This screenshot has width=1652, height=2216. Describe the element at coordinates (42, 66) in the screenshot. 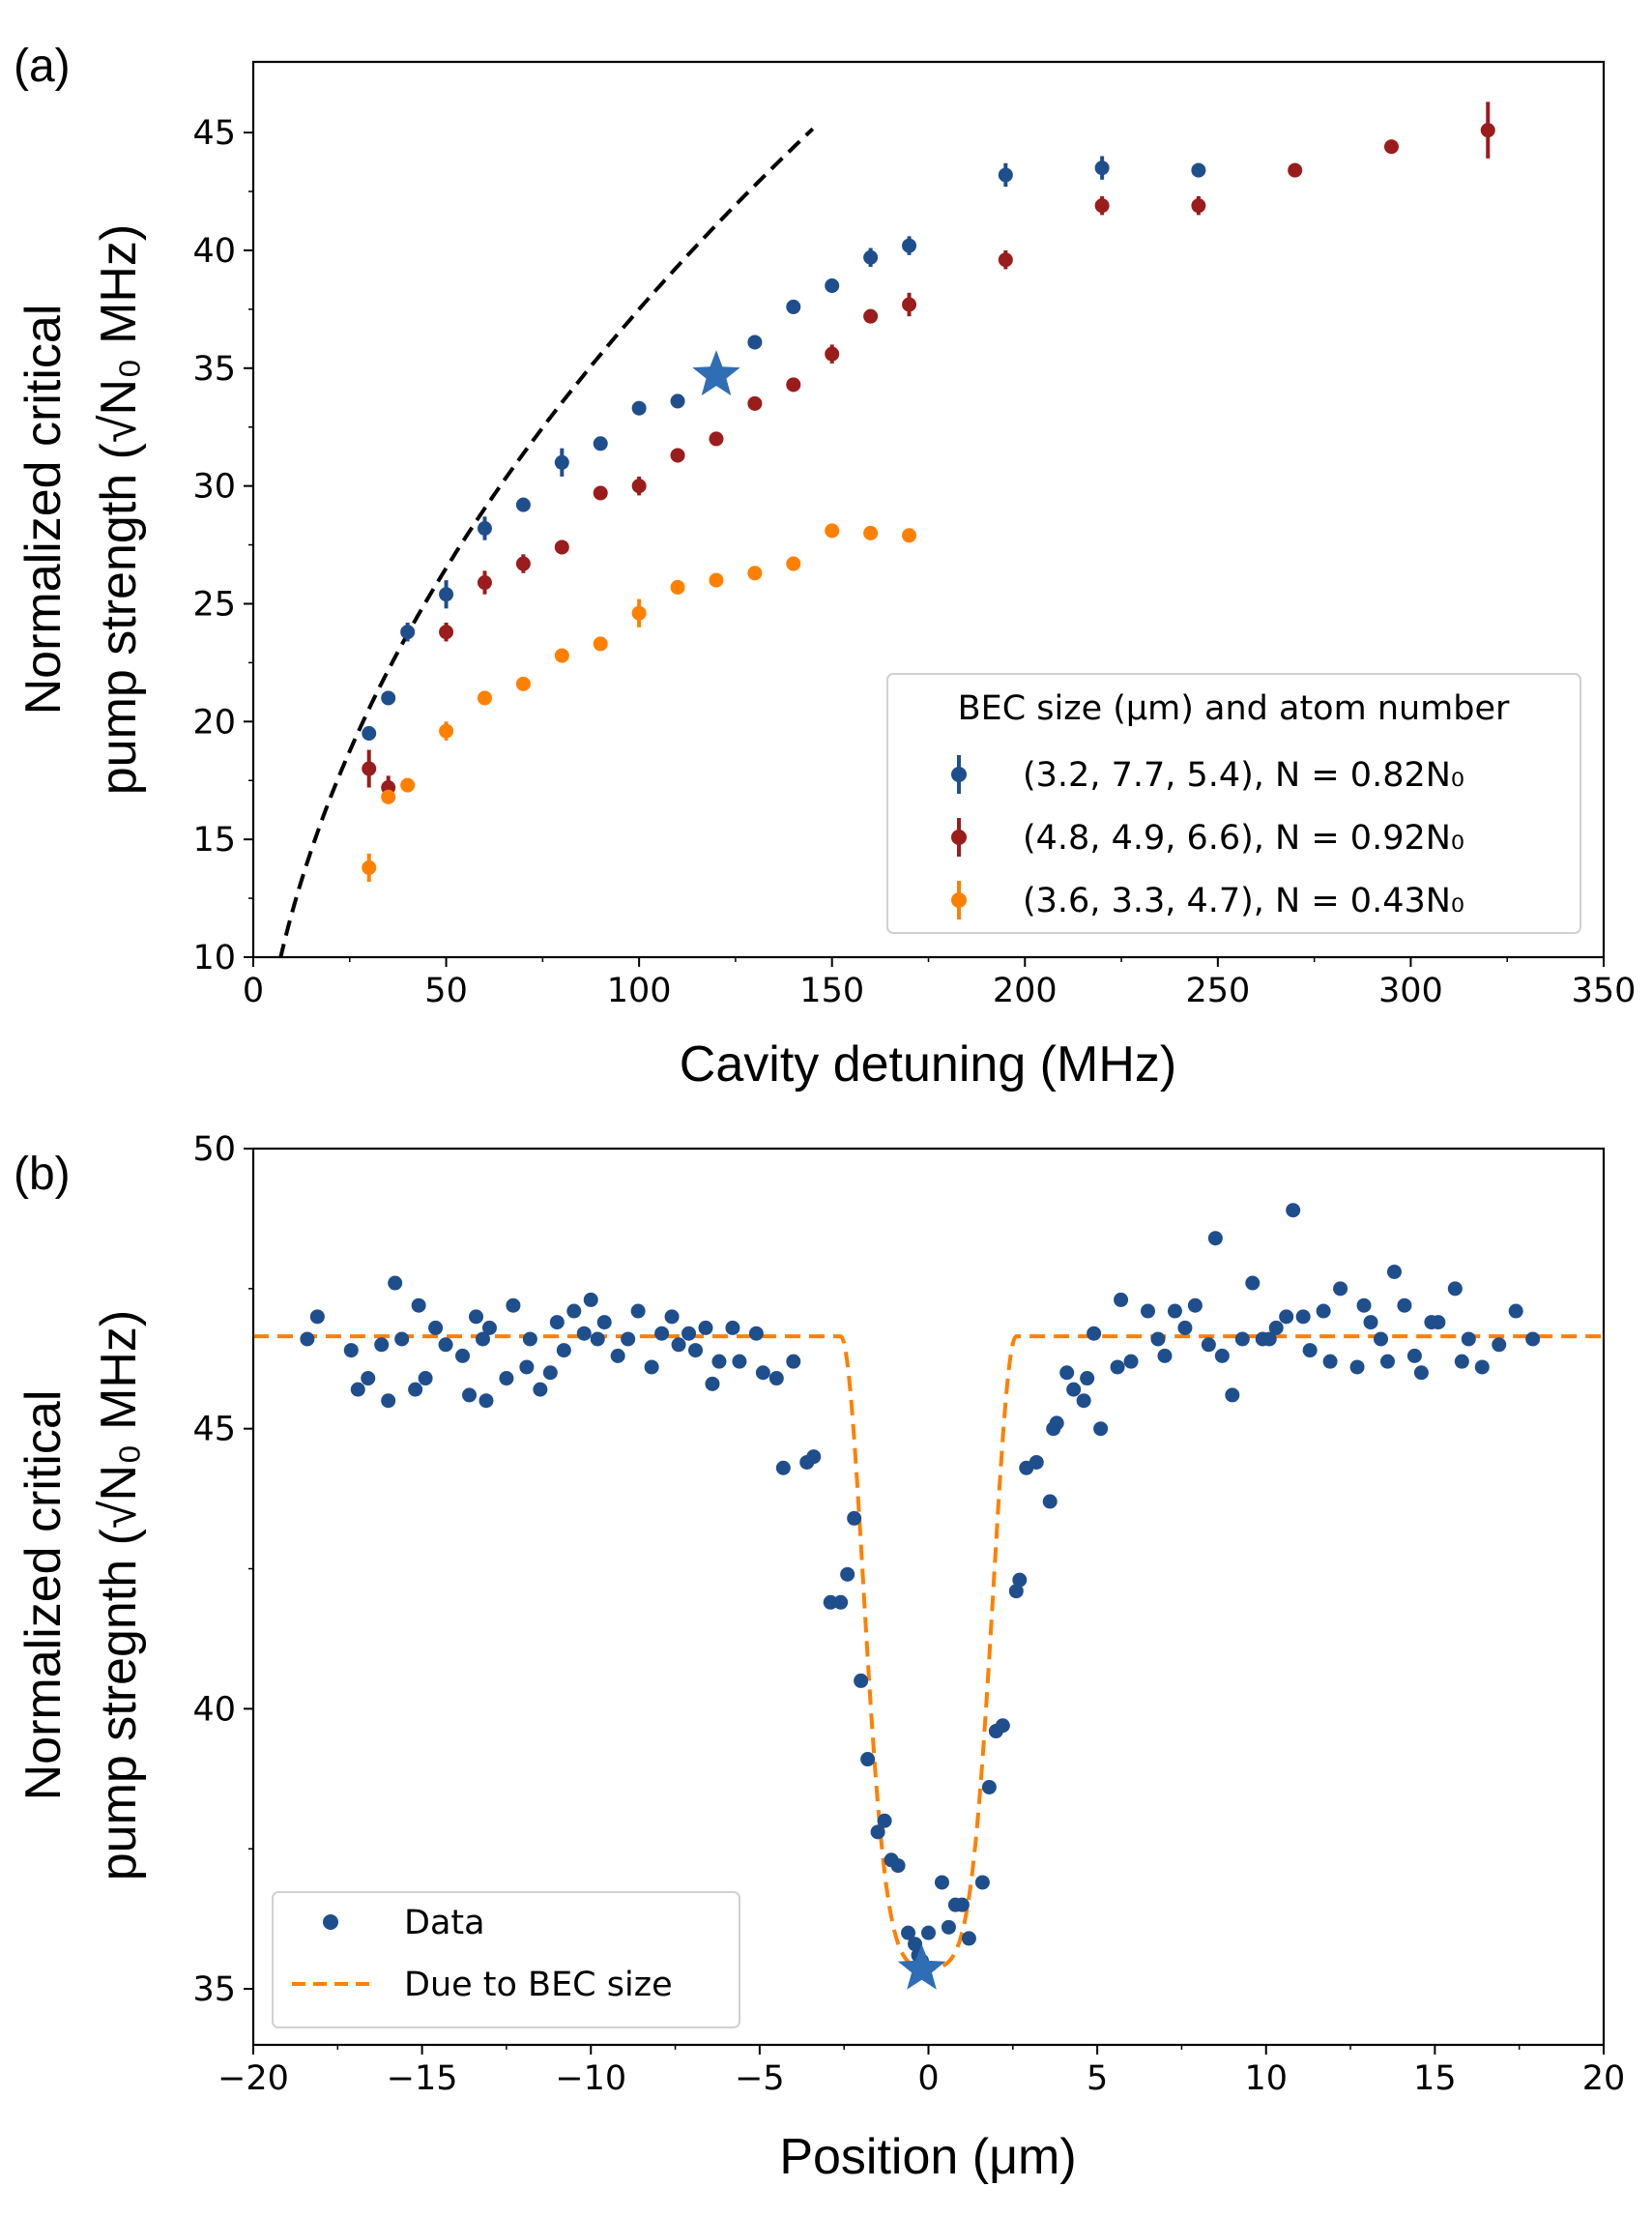

I see `panel-a-label: (a)` at that location.